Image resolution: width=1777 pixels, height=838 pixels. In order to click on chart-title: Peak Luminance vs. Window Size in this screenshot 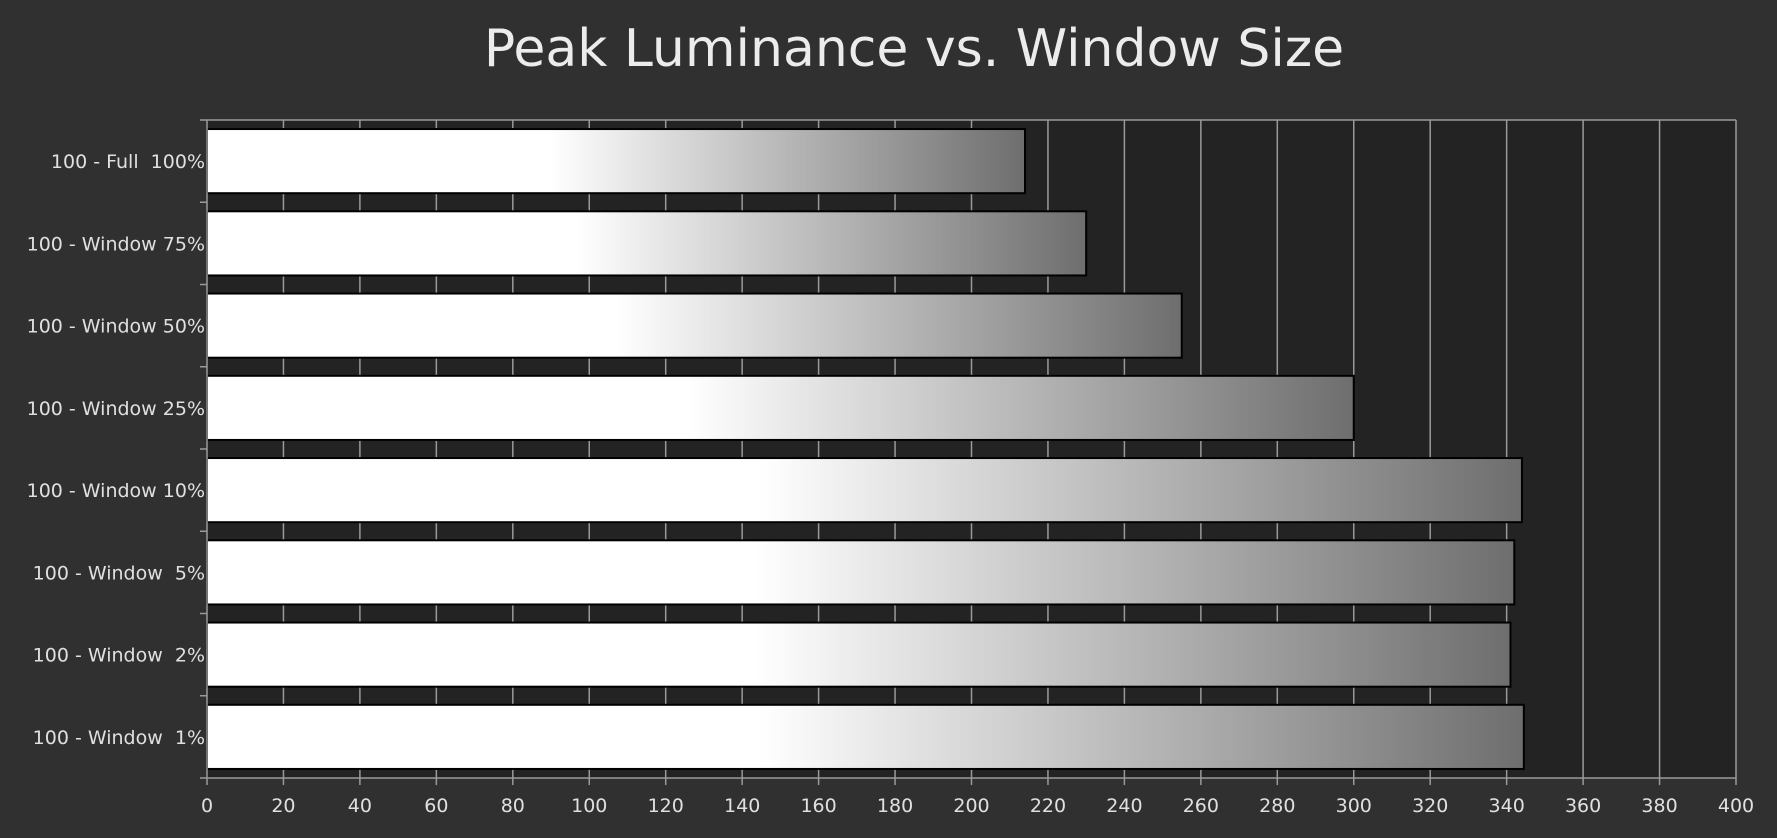, I will do `click(914, 49)`.